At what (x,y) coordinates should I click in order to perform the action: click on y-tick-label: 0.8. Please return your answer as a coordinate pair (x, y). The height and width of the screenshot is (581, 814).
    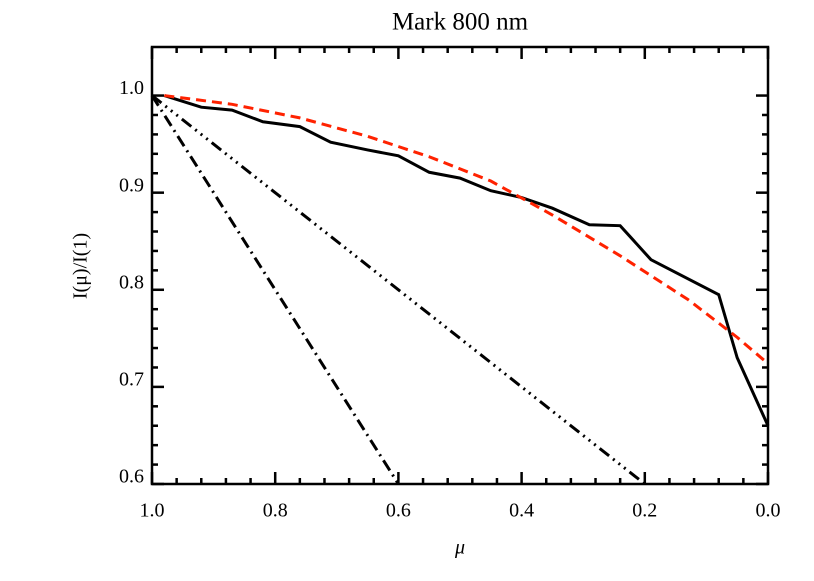
    Looking at the image, I should click on (131, 282).